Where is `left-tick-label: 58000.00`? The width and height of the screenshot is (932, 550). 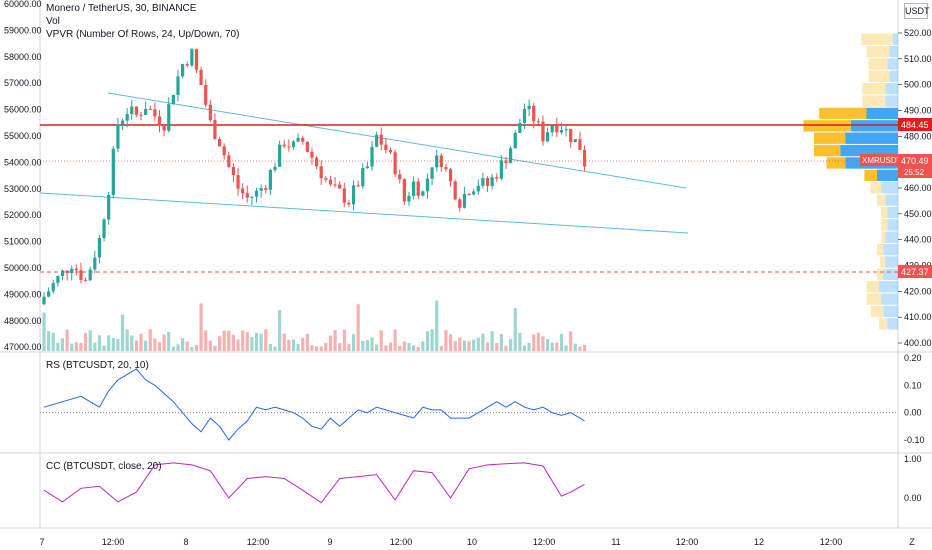 left-tick-label: 58000.00 is located at coordinates (23, 57).